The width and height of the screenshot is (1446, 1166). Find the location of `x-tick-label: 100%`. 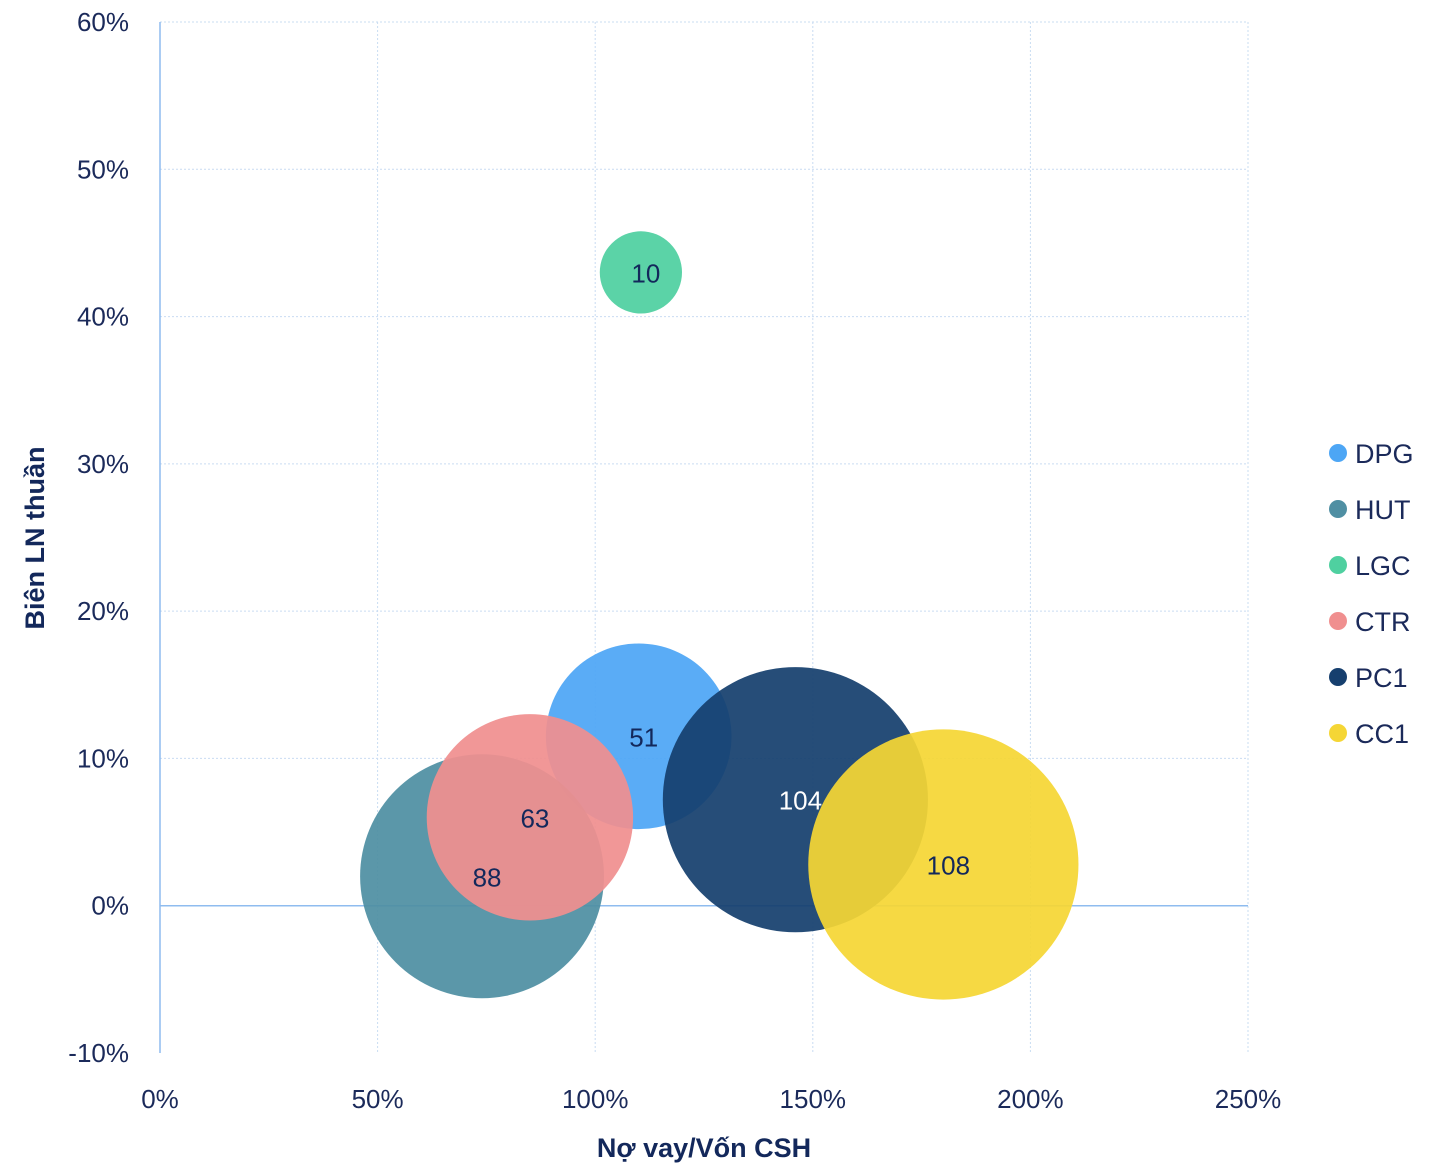

x-tick-label: 100% is located at coordinates (595, 1099).